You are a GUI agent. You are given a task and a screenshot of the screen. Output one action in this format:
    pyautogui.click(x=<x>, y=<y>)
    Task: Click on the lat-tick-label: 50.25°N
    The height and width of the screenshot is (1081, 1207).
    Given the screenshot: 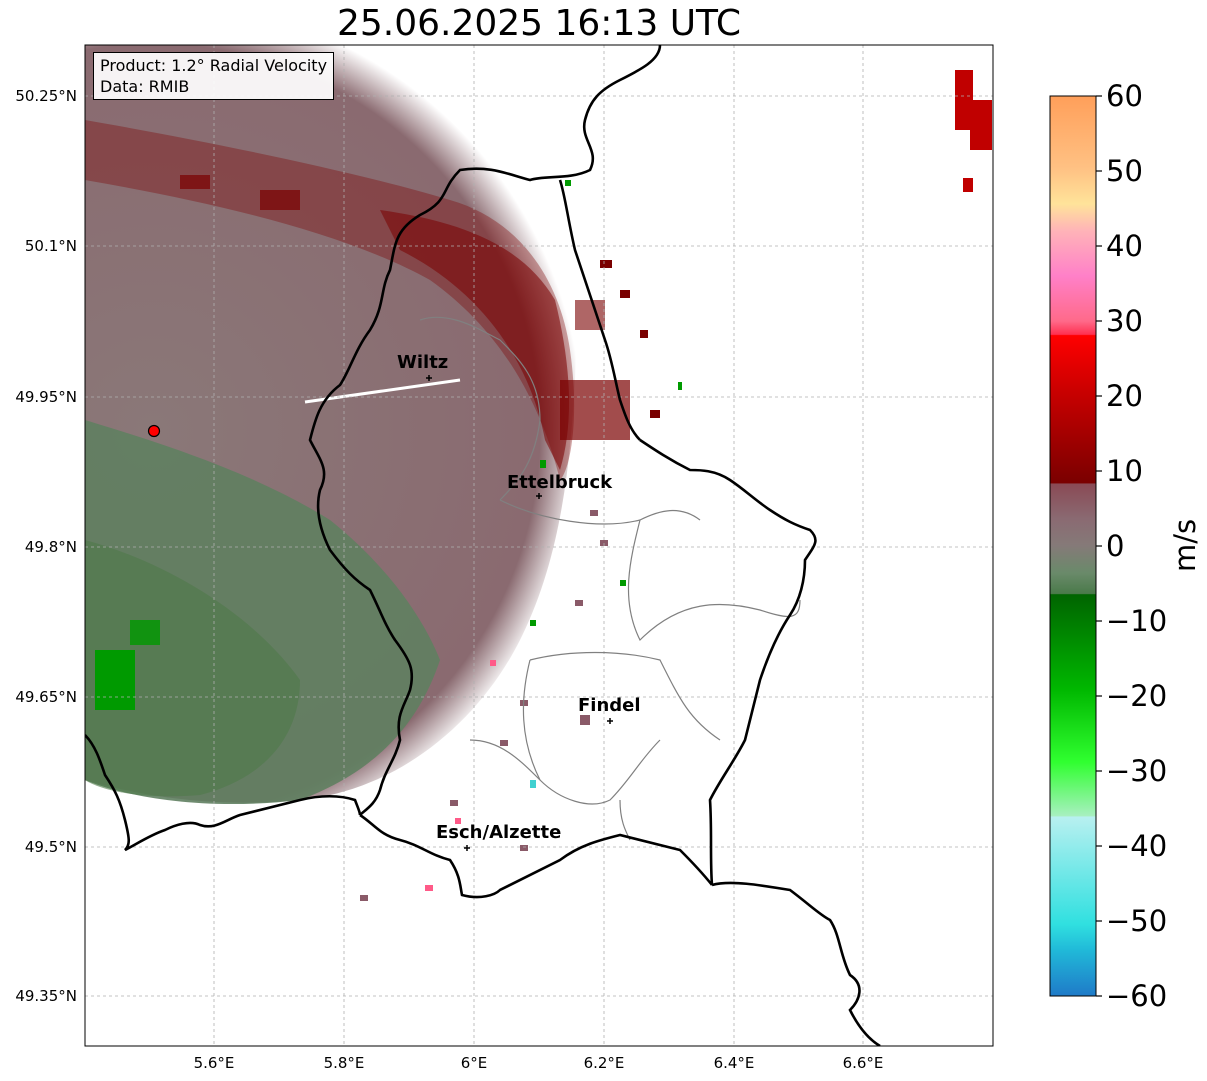 What is the action you would take?
    pyautogui.click(x=46, y=96)
    